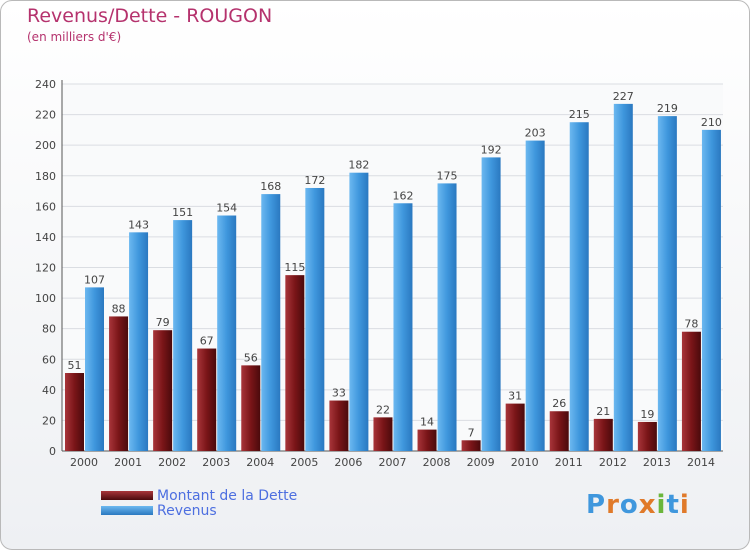 The image size is (750, 550). I want to click on y-tick-label: 80, so click(49, 329).